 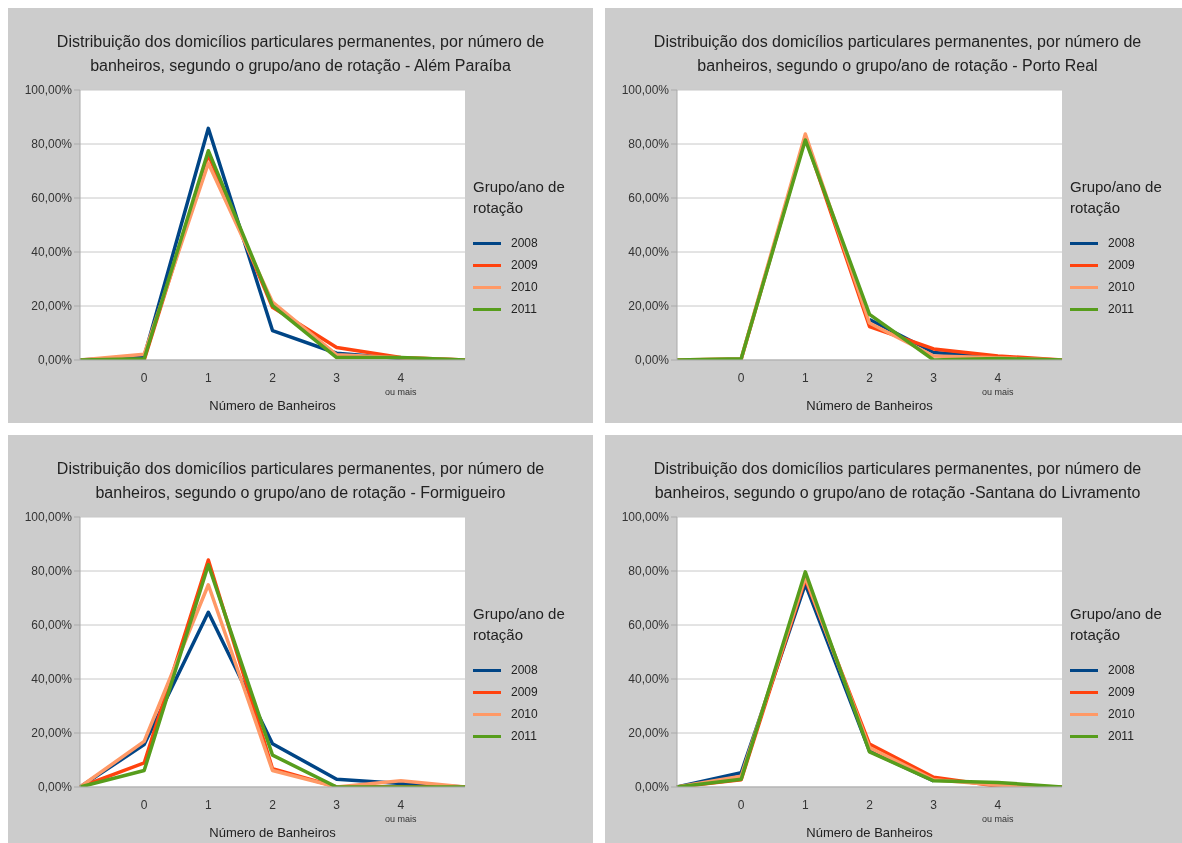 I want to click on chart-title: Distribuição dos domicílios particulares permanentes, por número de banheiros, segundo o grupo/ano de rotação - Porto Real, so click(x=897, y=54).